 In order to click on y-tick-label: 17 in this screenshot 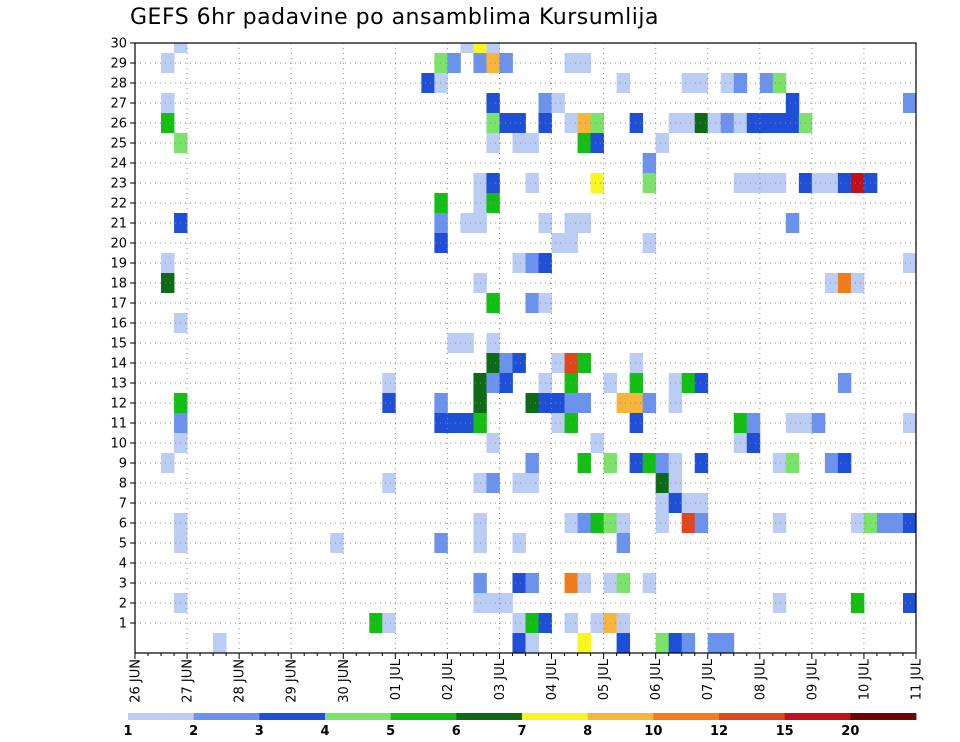, I will do `click(118, 304)`.